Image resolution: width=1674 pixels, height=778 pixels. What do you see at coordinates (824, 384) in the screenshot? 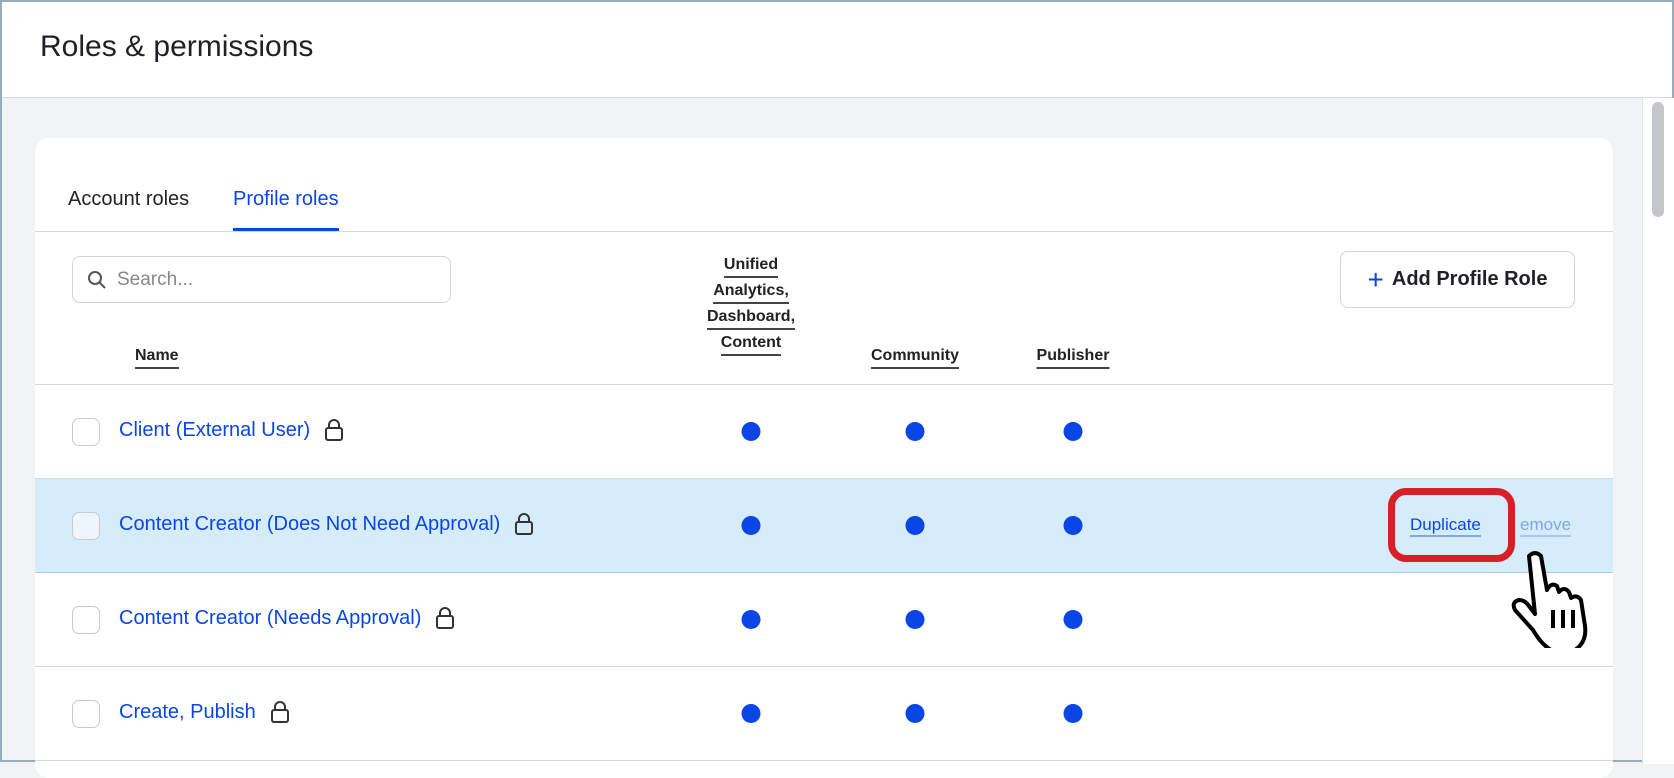
I see `header-divider` at bounding box center [824, 384].